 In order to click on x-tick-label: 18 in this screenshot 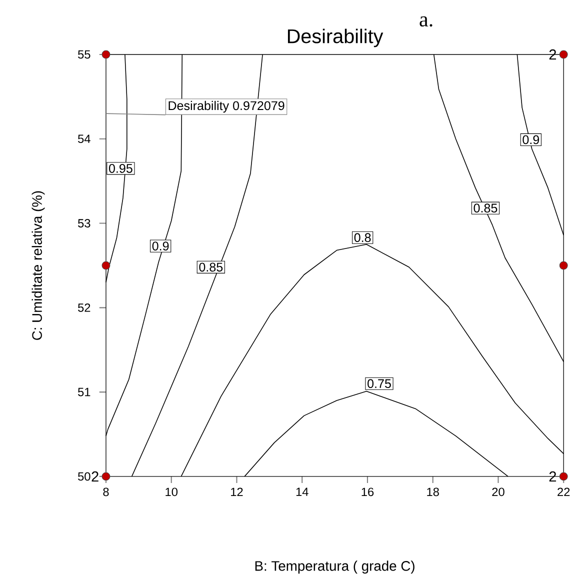, I will do `click(433, 492)`.